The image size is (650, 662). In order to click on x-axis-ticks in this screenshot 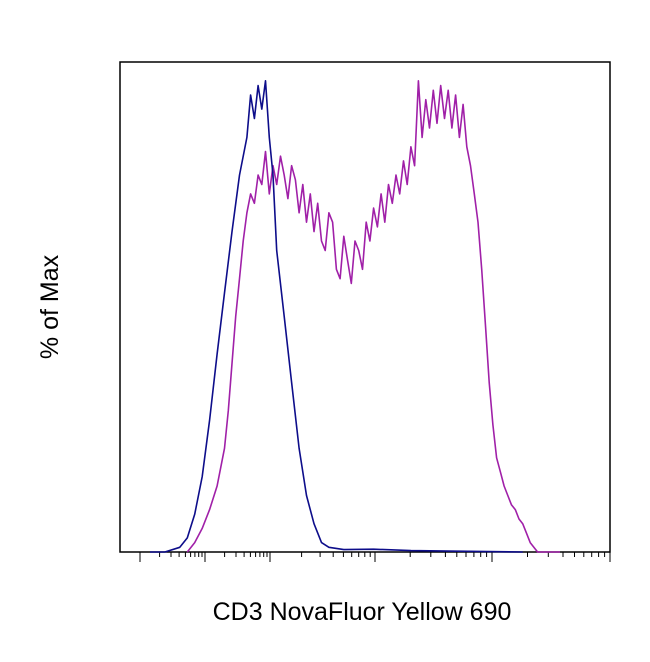, I will do `click(375, 557)`.